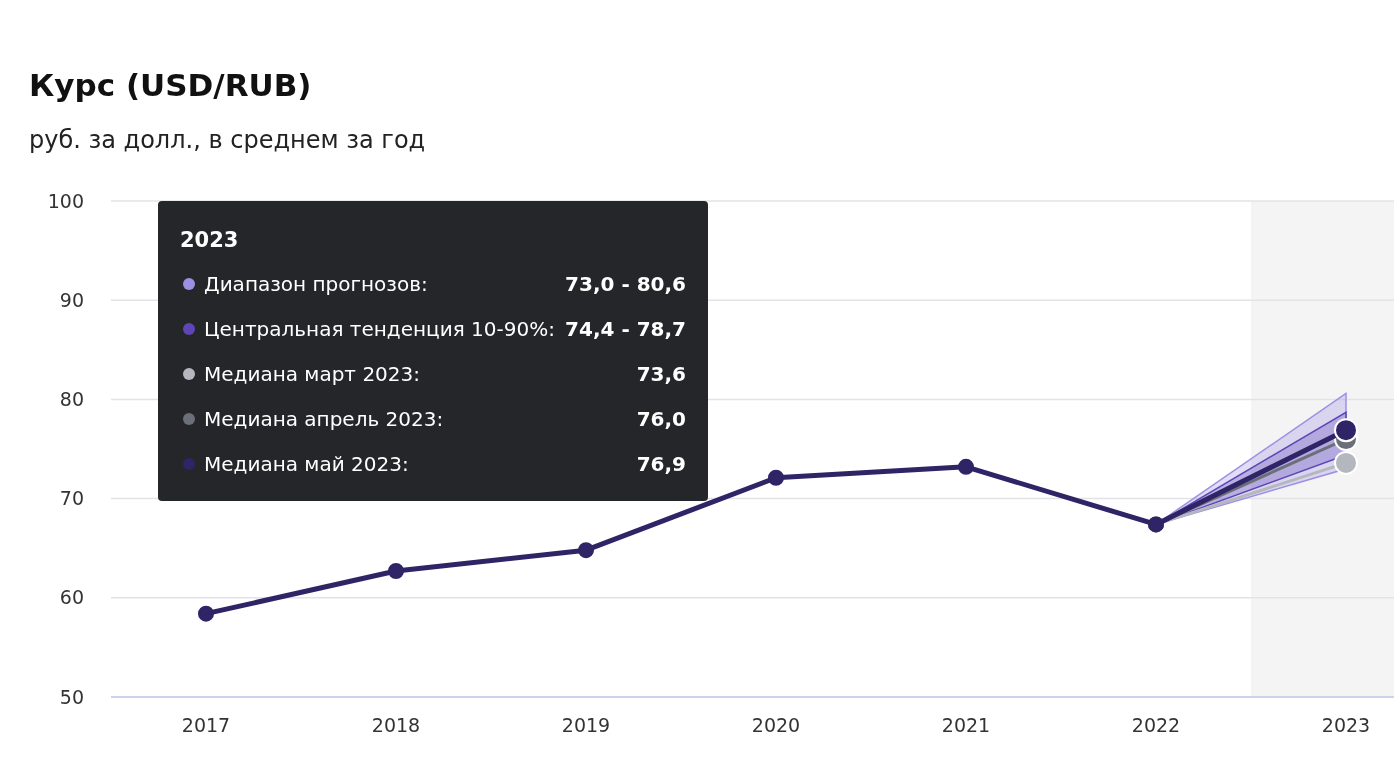  I want to click on x-tick-label: 2019, so click(586, 725).